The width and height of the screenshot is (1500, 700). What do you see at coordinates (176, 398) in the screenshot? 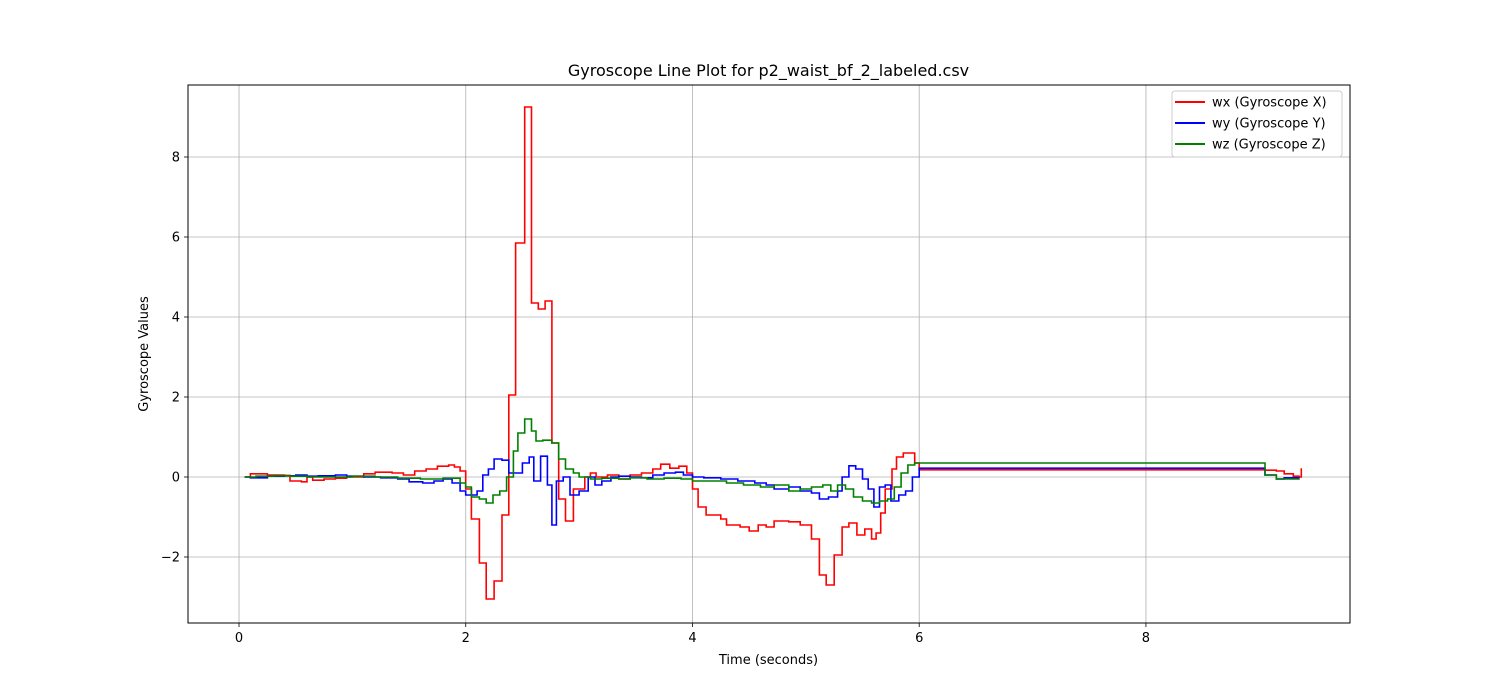
I see `y-tick-label: 2` at bounding box center [176, 398].